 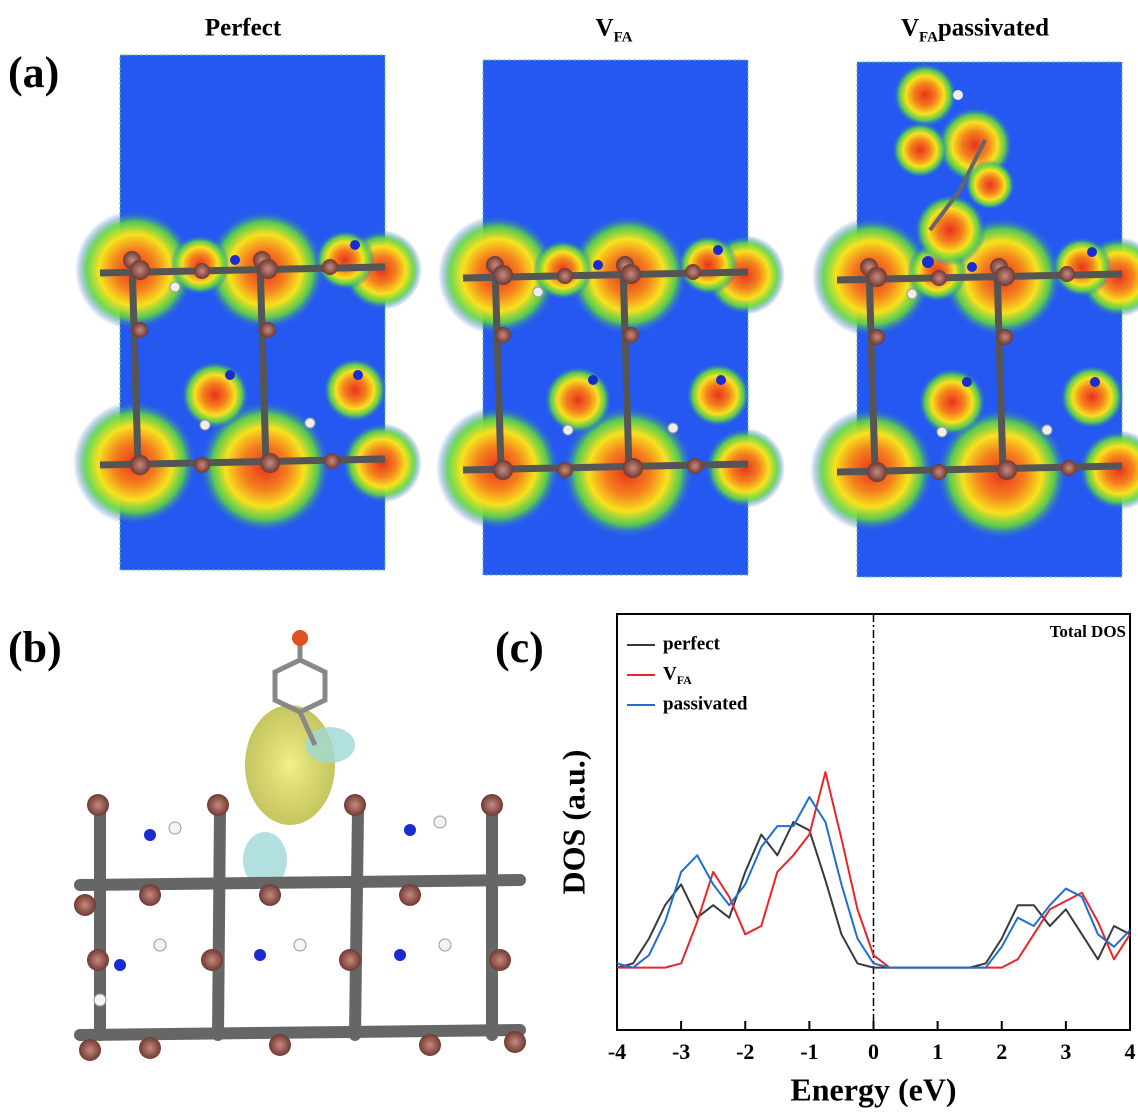 I want to click on x-axis-label: Energy (eV), so click(x=873, y=1089).